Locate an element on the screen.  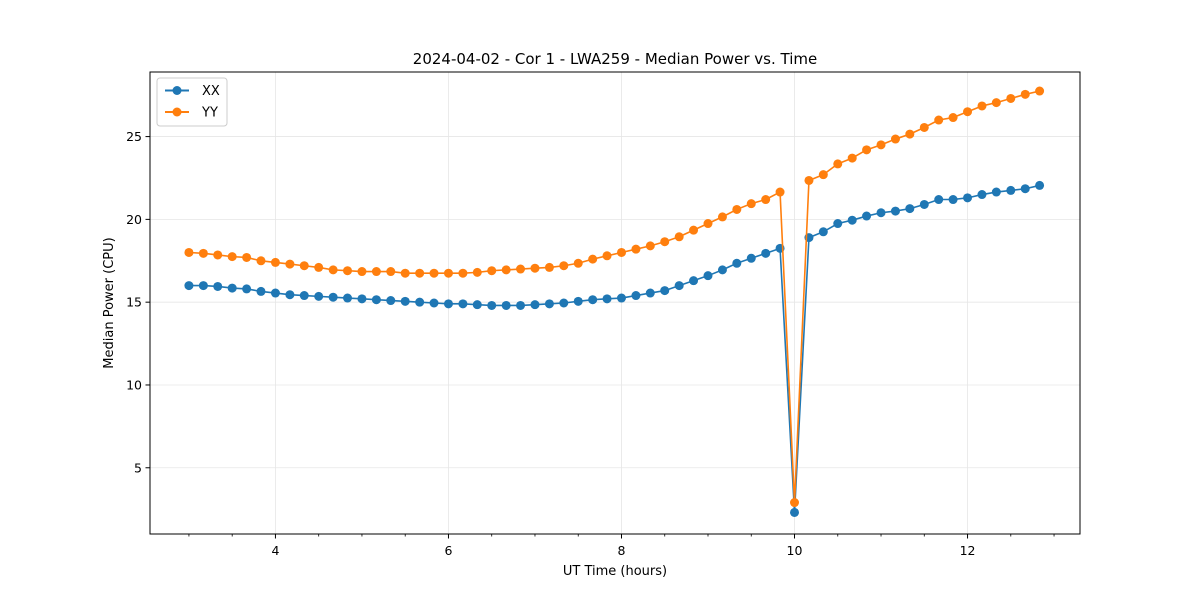
x-tick-label: 6 is located at coordinates (448, 550).